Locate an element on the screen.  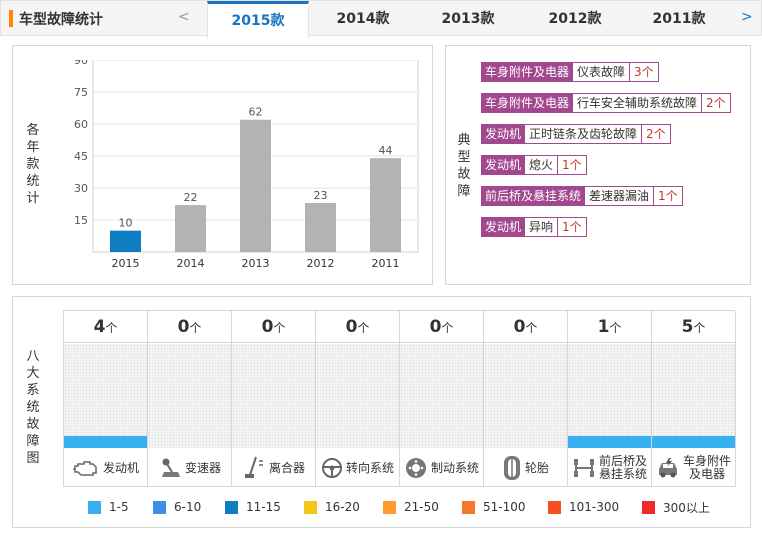
tab-2014: 2014款 is located at coordinates (363, 19).